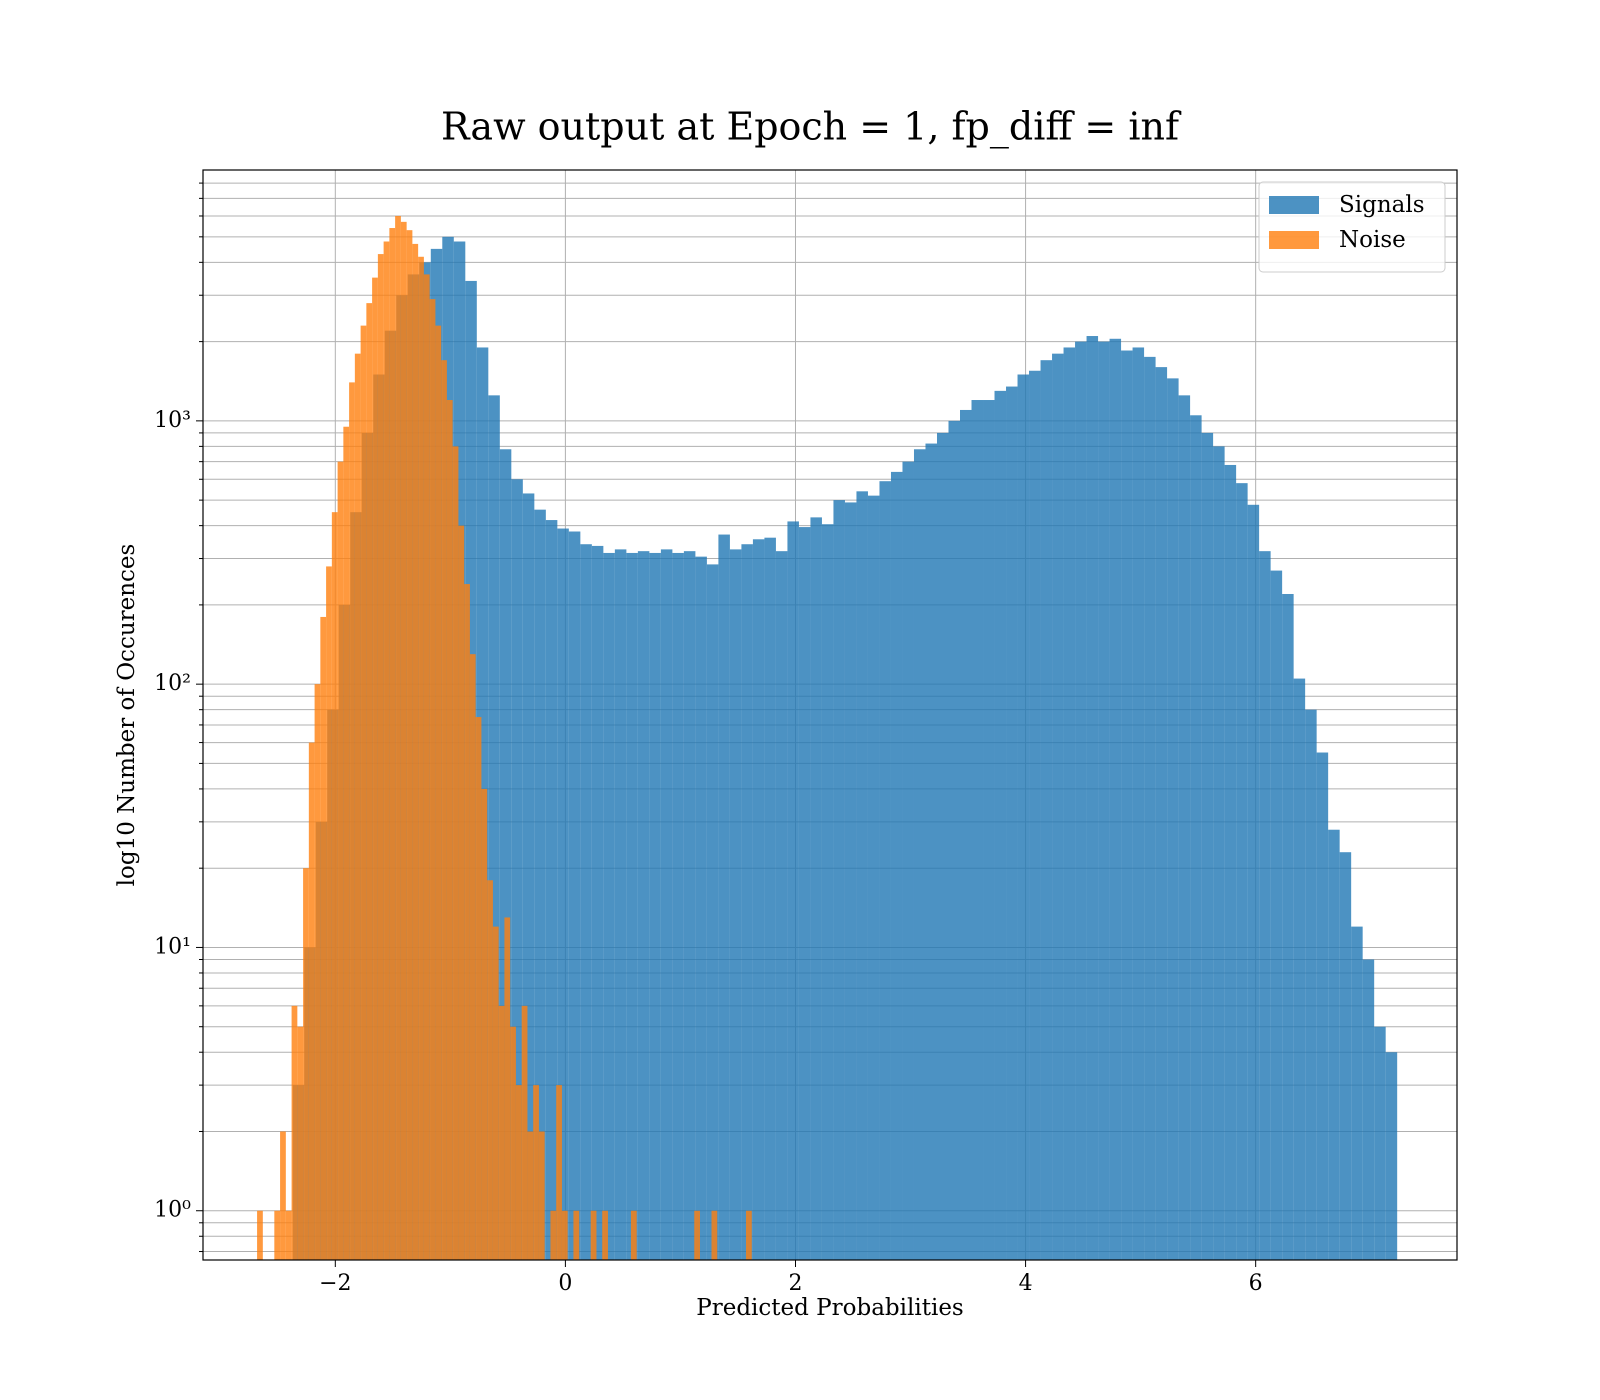 The image size is (1600, 1400). I want to click on y-axis-label: log10 Number of Occurences, so click(127, 715).